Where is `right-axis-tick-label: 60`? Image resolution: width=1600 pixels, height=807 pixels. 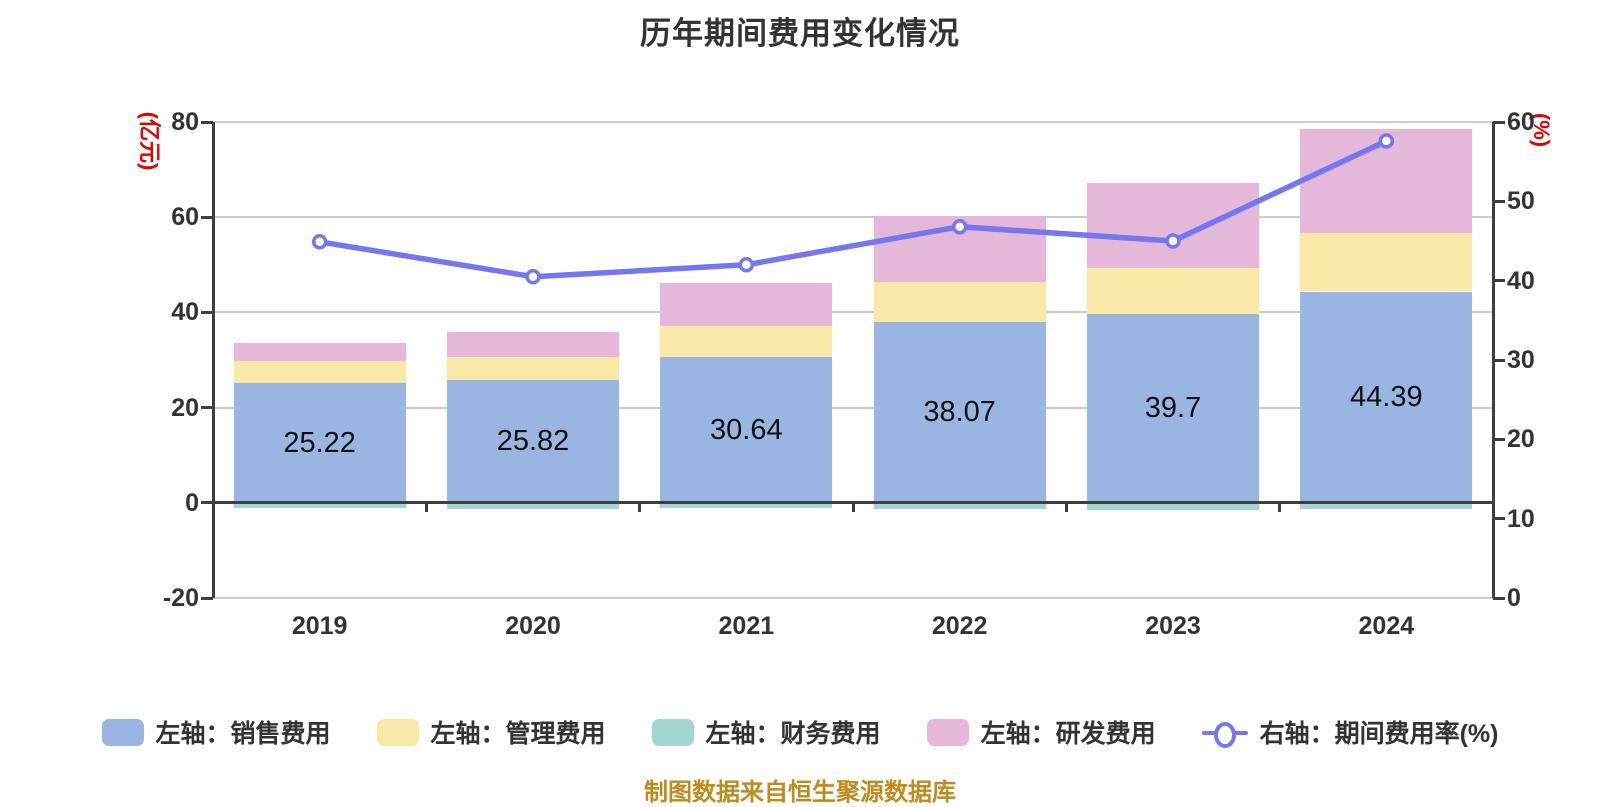 right-axis-tick-label: 60 is located at coordinates (1521, 122).